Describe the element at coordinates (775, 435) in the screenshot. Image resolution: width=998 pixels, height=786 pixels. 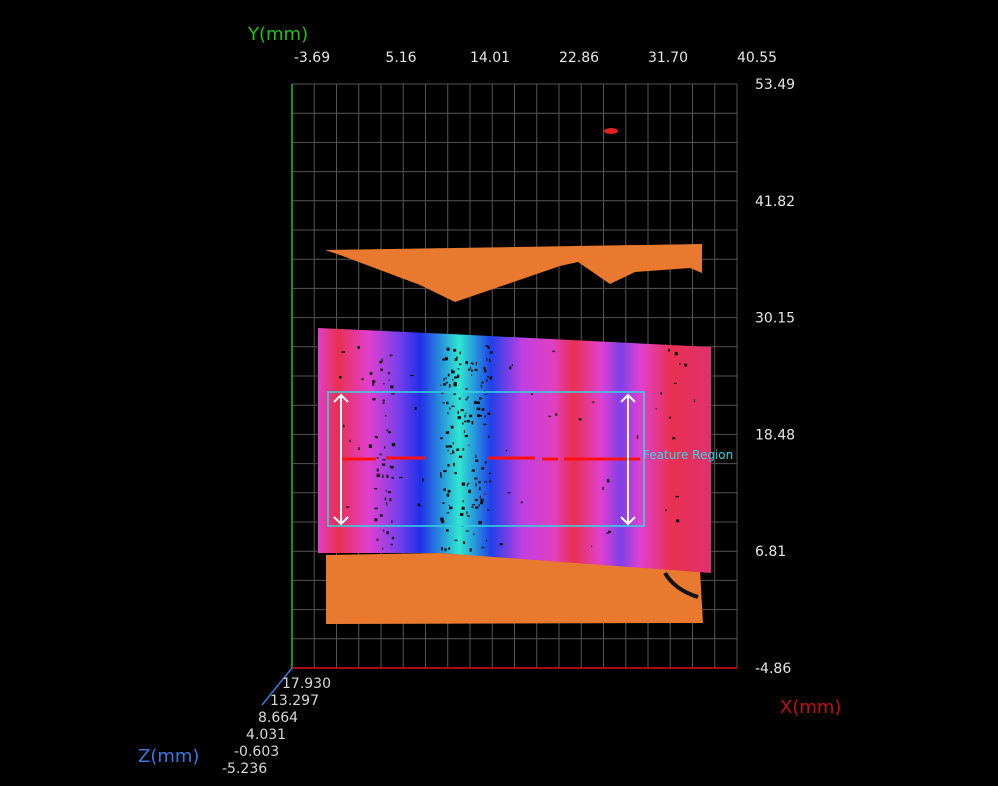
I see `y-tick-label: 18.48` at that location.